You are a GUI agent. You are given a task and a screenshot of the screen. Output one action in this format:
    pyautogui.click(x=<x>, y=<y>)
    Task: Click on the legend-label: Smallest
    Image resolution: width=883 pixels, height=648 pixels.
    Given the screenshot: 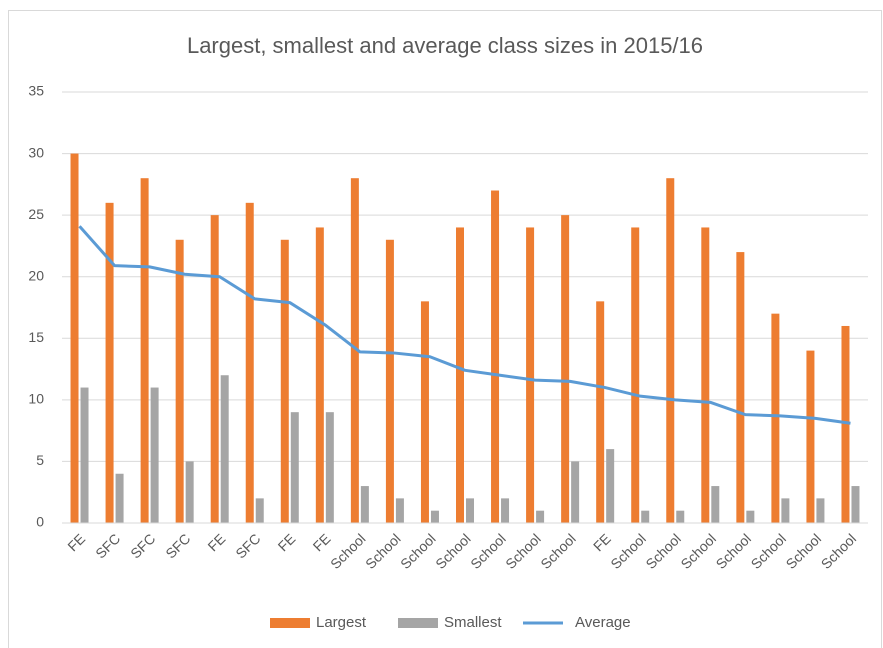 What is the action you would take?
    pyautogui.click(x=473, y=622)
    